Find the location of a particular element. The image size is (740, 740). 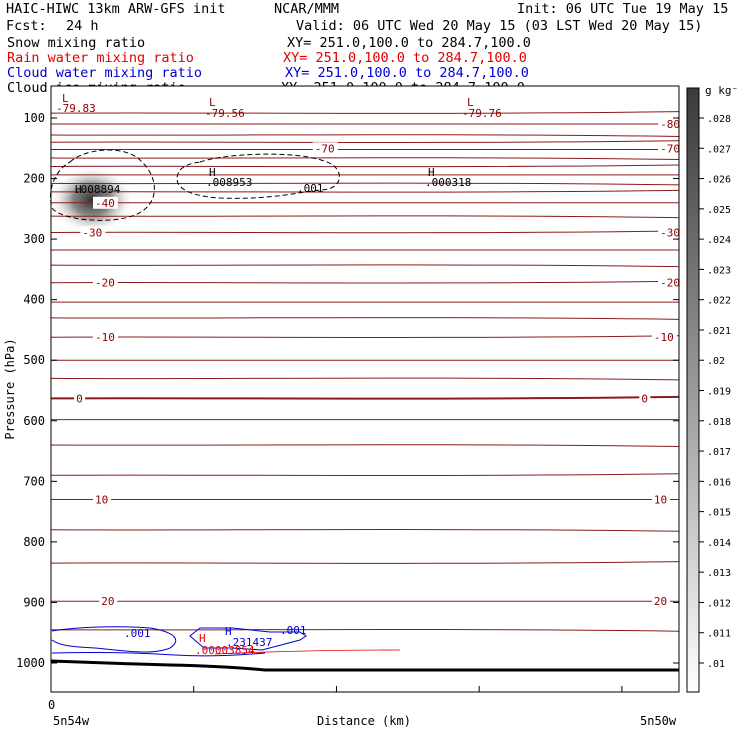

snow-contour-left is located at coordinates (102, 185).